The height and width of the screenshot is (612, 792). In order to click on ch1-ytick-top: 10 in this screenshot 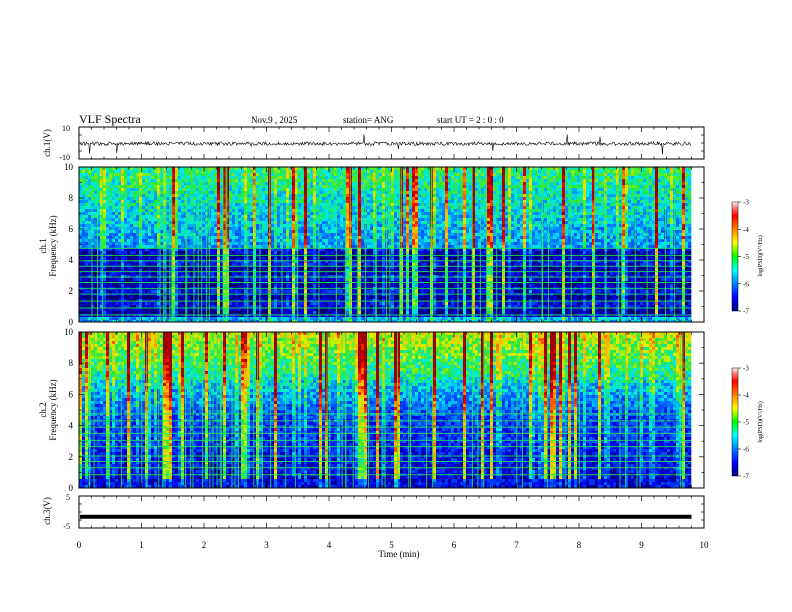, I will do `click(66, 128)`.